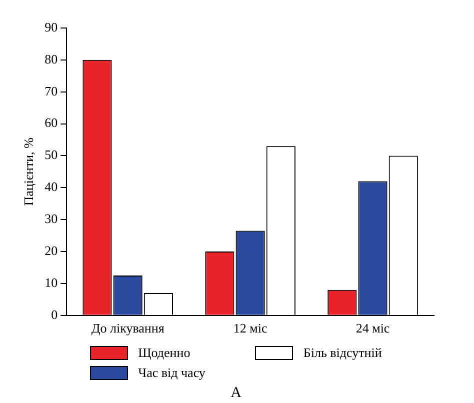 The height and width of the screenshot is (403, 474). Describe the element at coordinates (51, 250) in the screenshot. I see `y-tick-label: 20` at that location.